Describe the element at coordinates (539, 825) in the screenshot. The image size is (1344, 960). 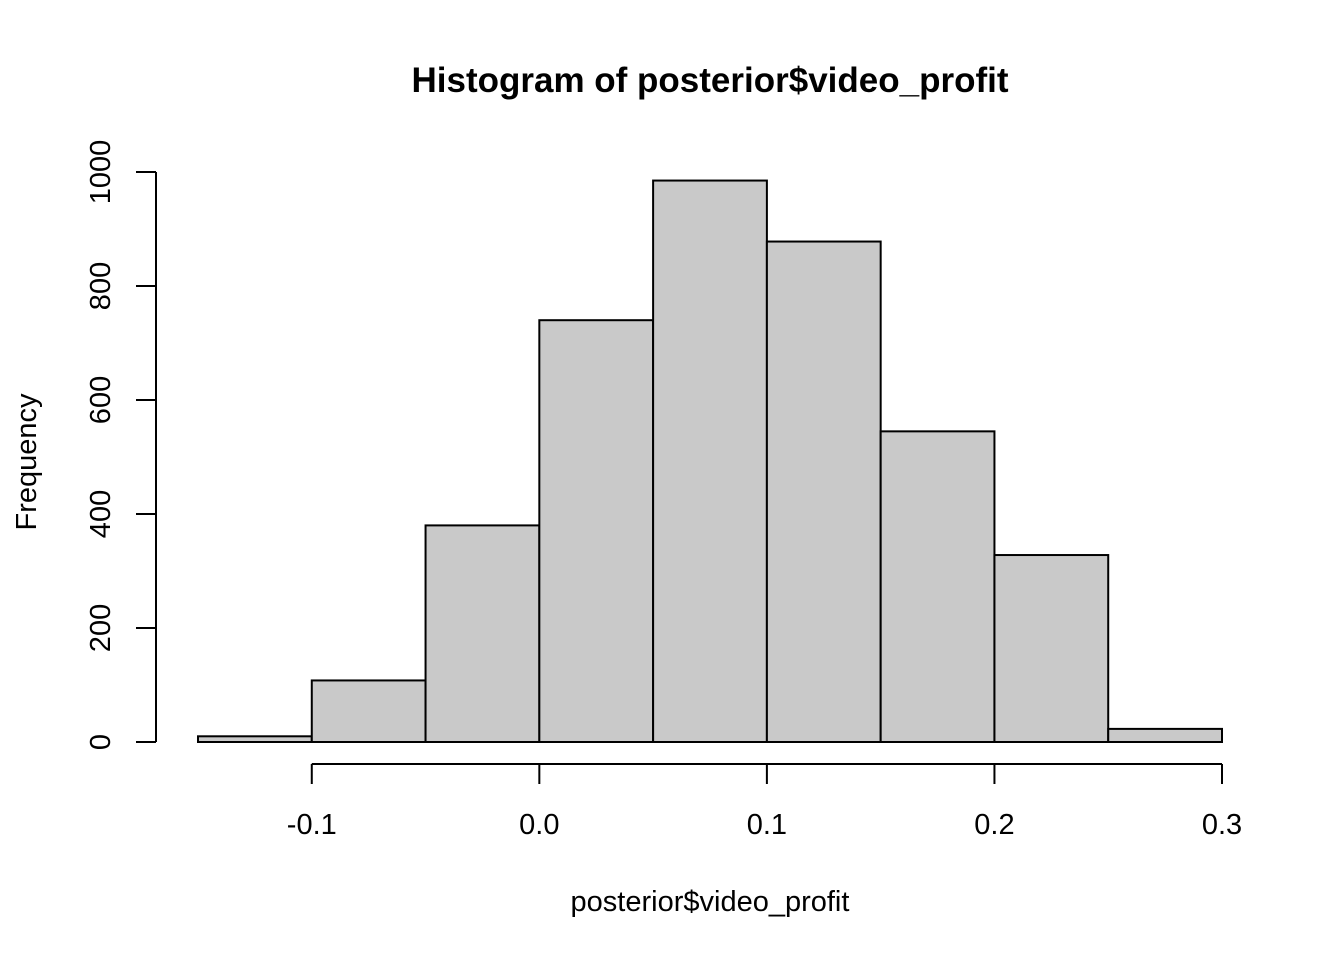
I see `x-tick-label: 0.0` at that location.